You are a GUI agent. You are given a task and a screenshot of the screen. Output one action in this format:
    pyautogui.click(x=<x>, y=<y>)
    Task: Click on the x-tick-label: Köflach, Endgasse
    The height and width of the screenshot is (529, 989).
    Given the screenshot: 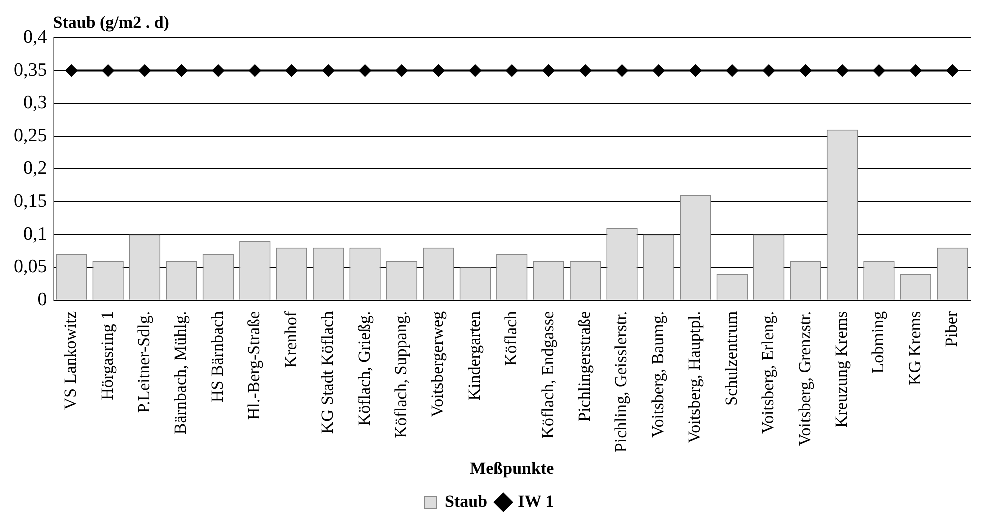 What is the action you would take?
    pyautogui.click(x=548, y=375)
    